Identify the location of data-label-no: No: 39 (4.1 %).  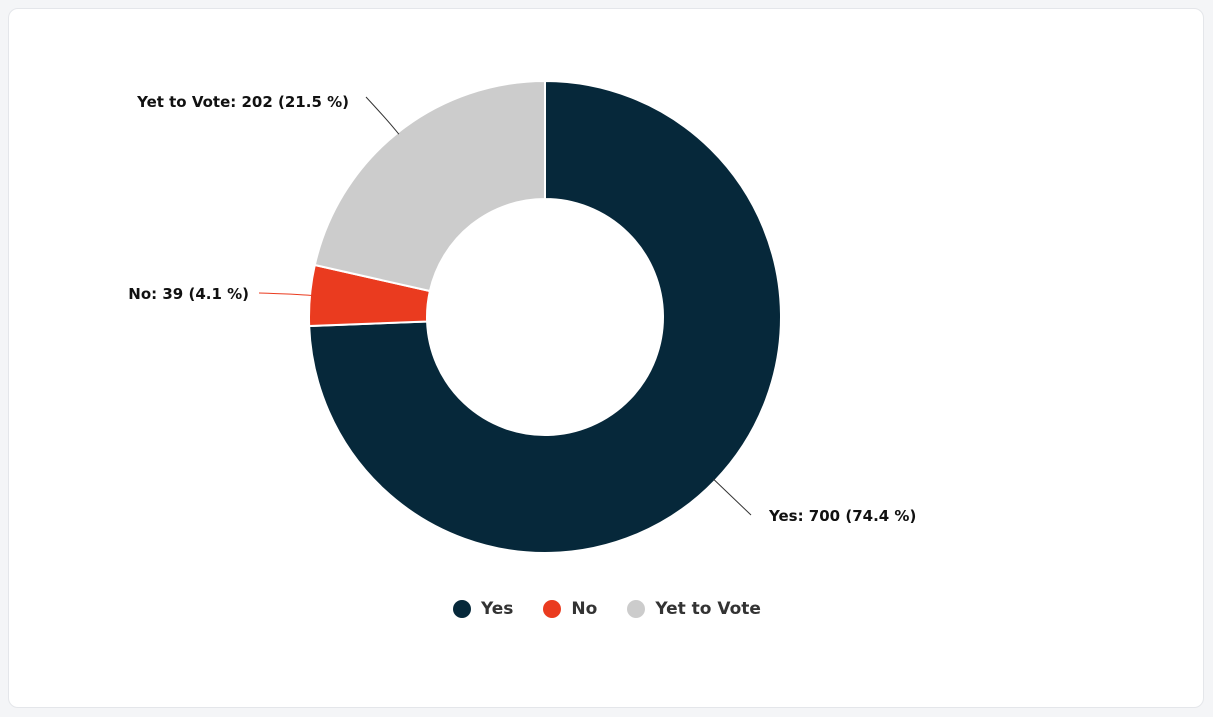
(188, 294).